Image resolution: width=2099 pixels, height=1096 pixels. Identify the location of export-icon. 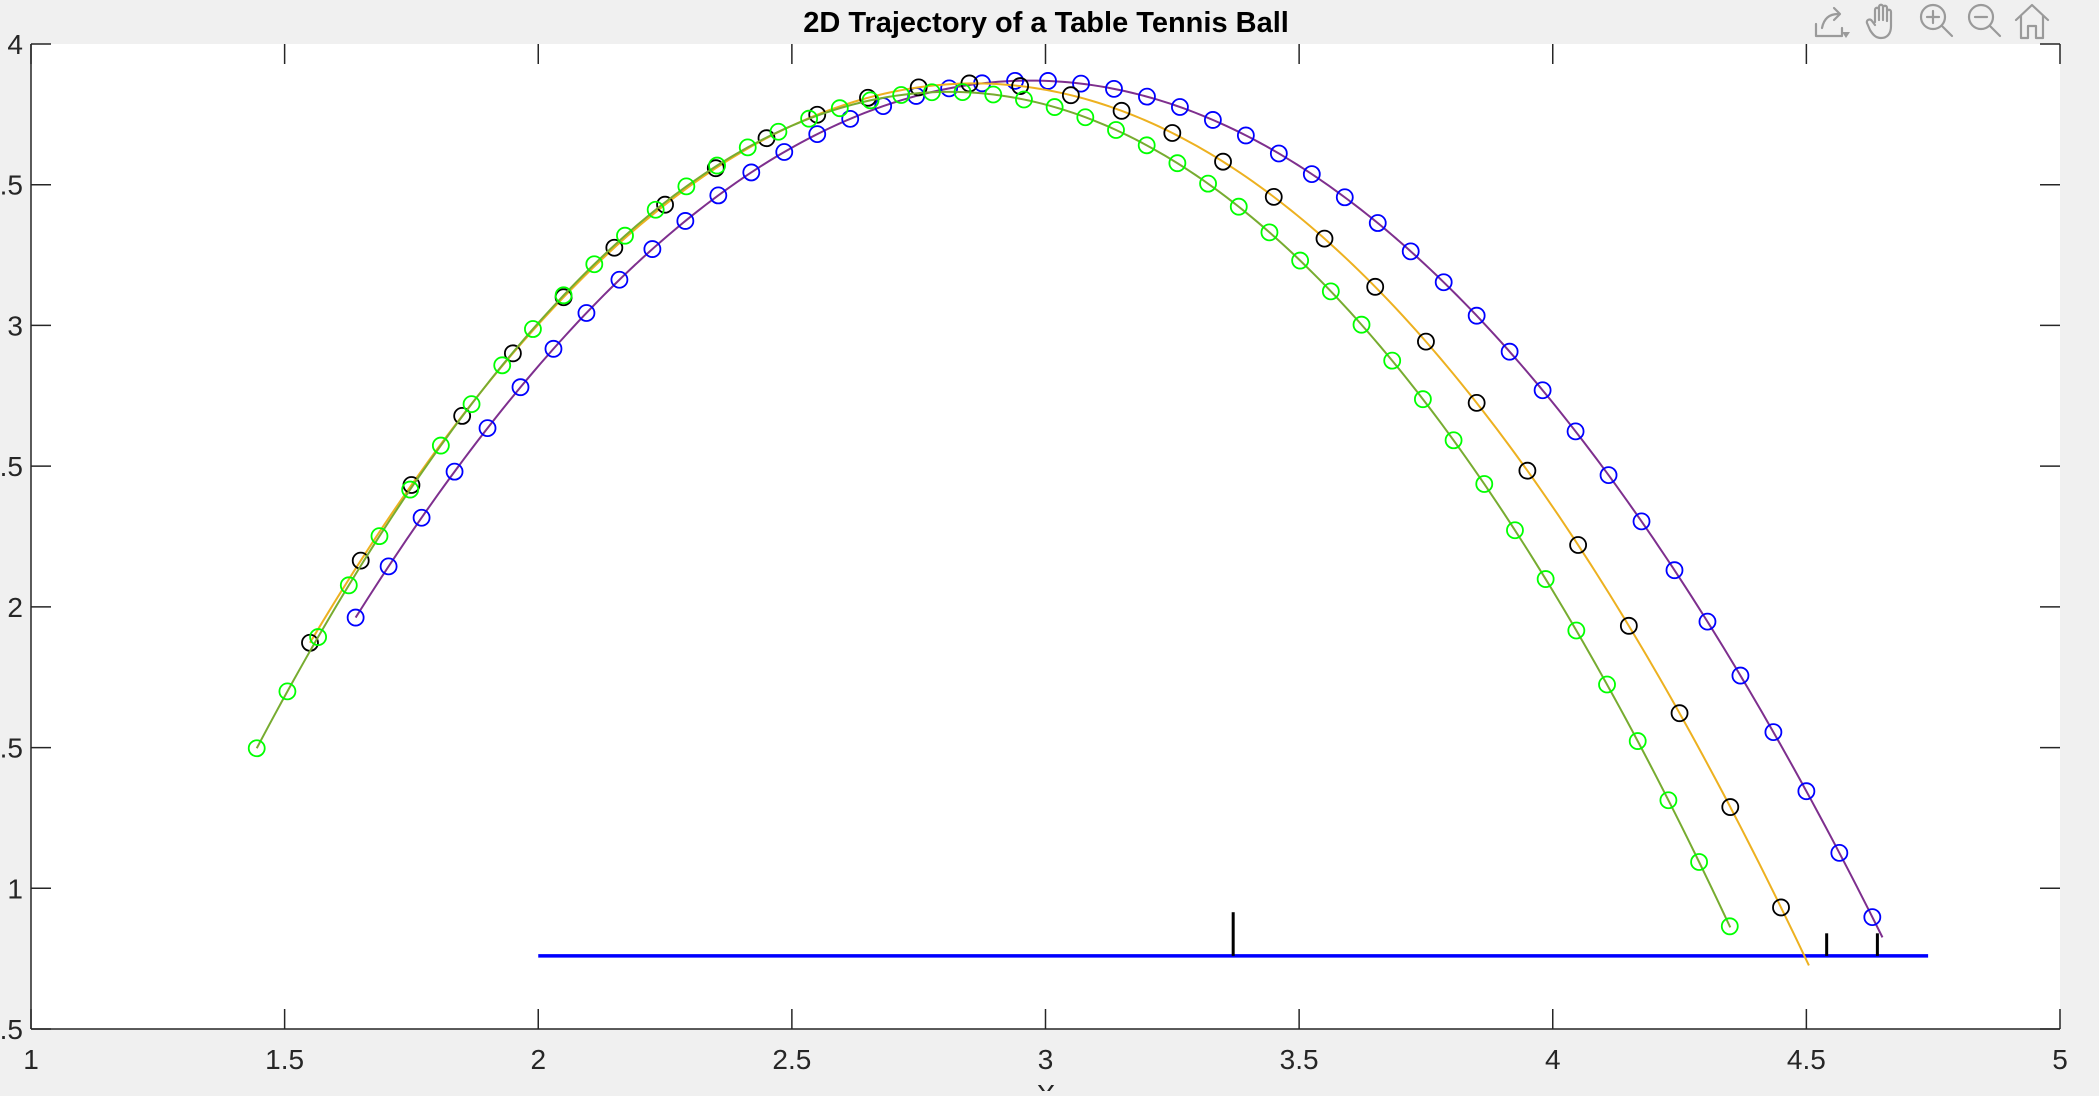
(1832, 22).